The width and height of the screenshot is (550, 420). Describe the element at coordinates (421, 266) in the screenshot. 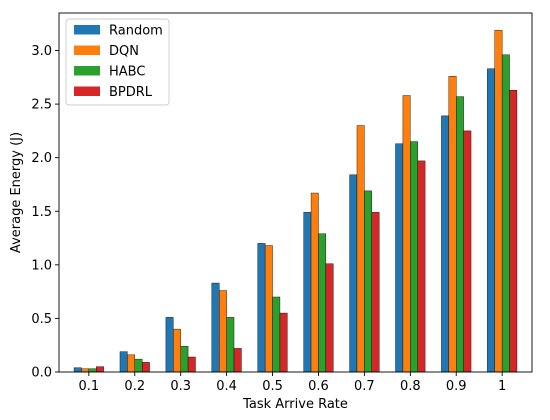

I see `bar-bpdrl-0.8` at that location.